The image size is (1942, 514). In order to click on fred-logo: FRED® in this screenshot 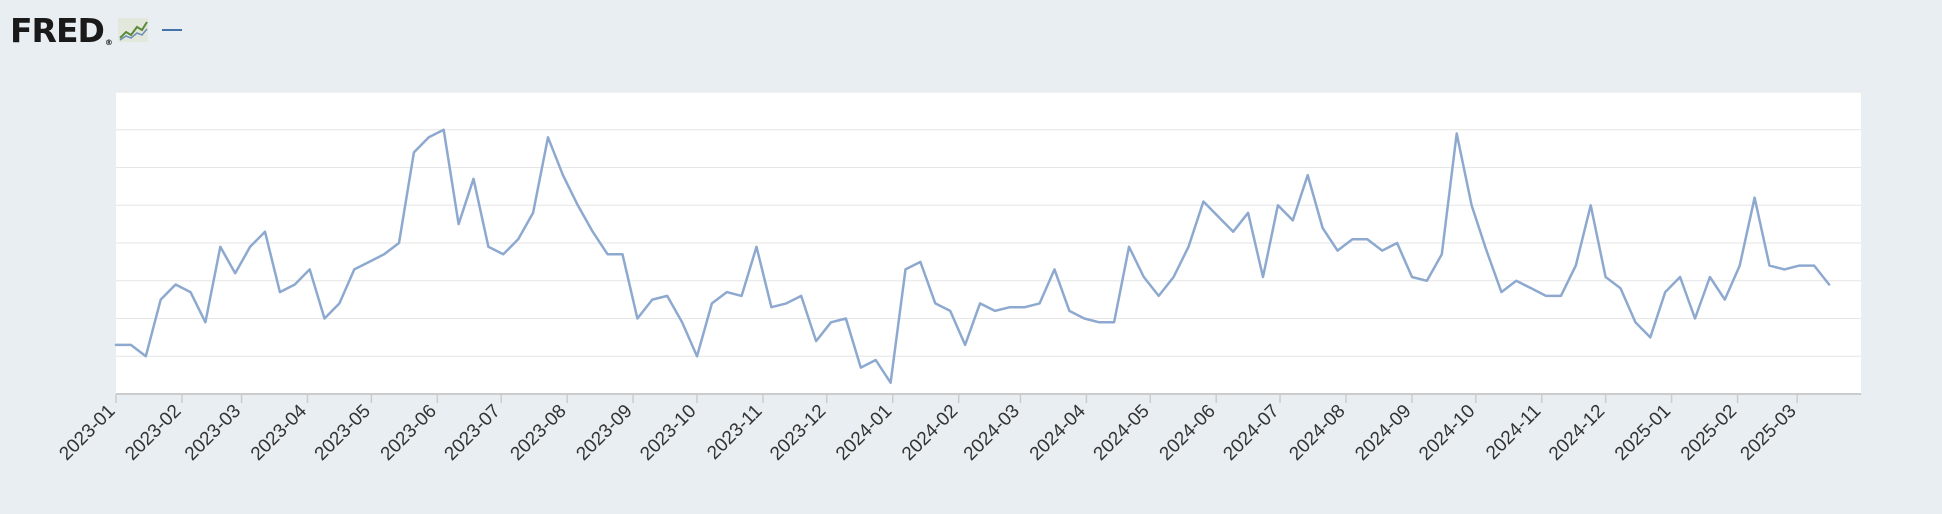, I will do `click(61, 30)`.